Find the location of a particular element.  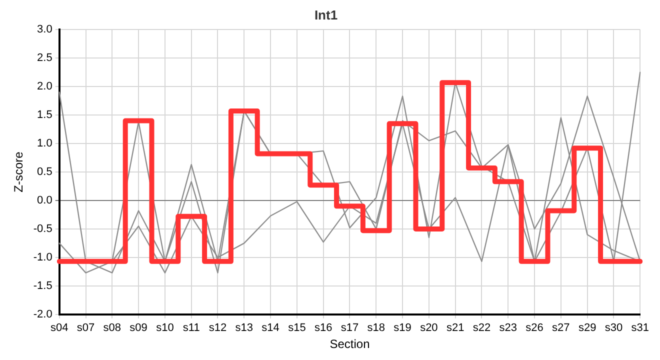

y-tick-label: 1.0 is located at coordinates (44, 144).